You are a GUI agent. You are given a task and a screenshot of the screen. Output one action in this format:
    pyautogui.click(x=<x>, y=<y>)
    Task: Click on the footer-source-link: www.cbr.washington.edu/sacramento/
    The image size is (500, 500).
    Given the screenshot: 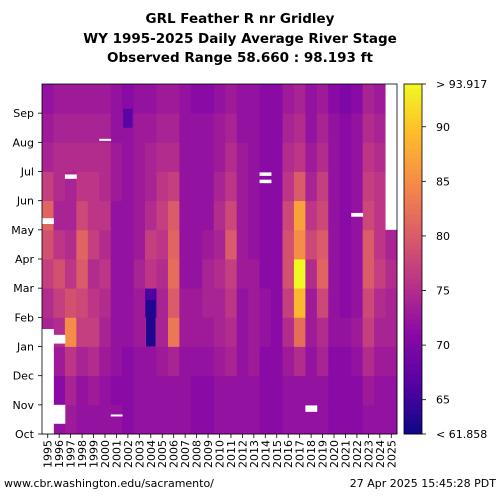 What is the action you would take?
    pyautogui.click(x=109, y=483)
    